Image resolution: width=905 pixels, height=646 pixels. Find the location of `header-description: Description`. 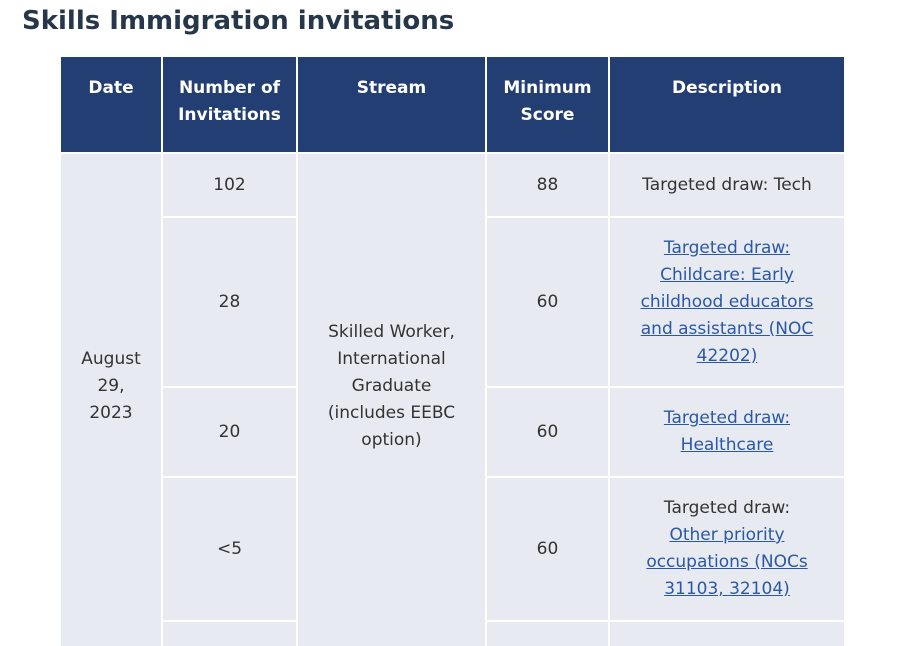

header-description: Description is located at coordinates (727, 104).